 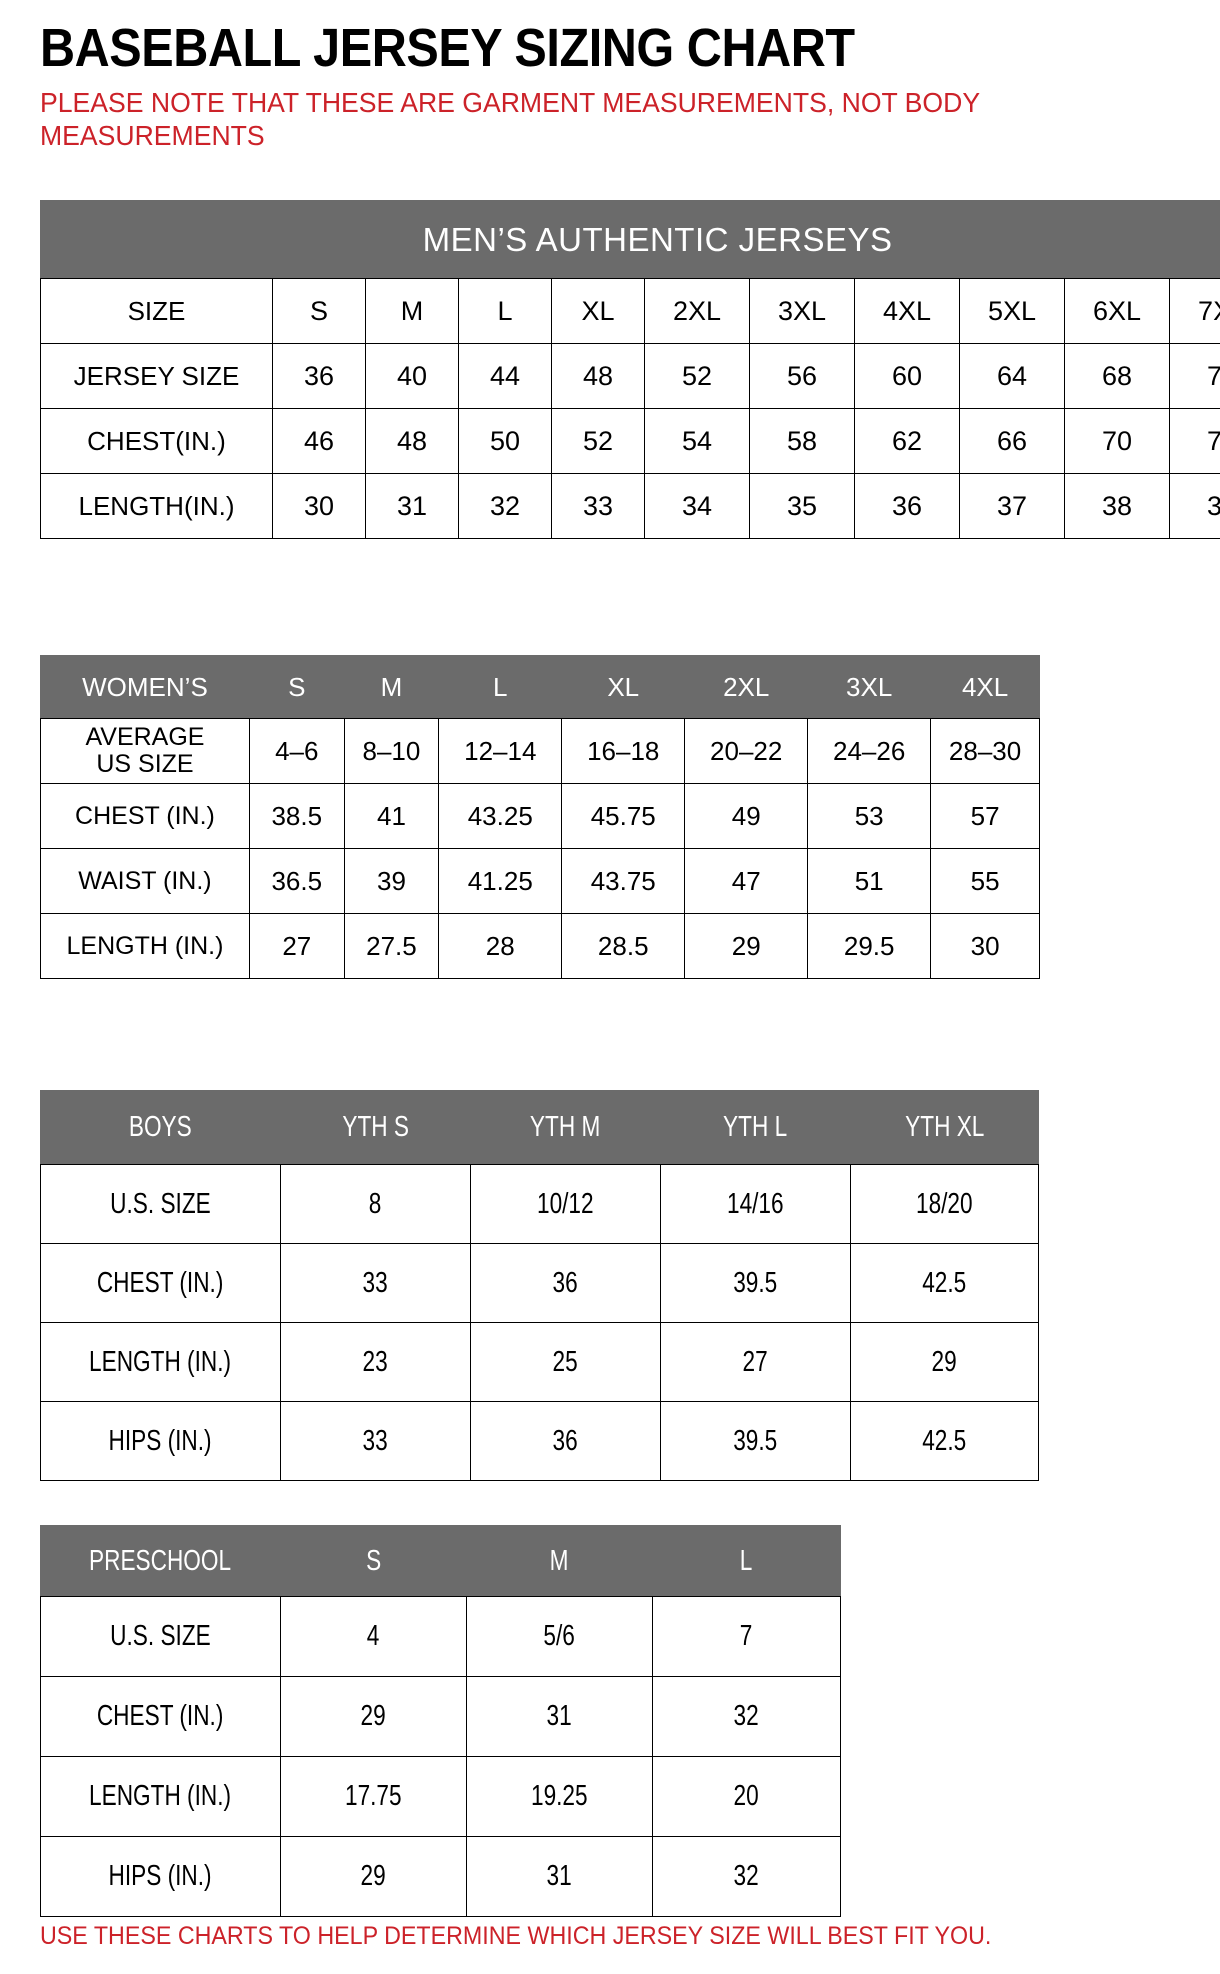 What do you see at coordinates (500, 751) in the screenshot?
I see `womens-cell-0-2: 12–14` at bounding box center [500, 751].